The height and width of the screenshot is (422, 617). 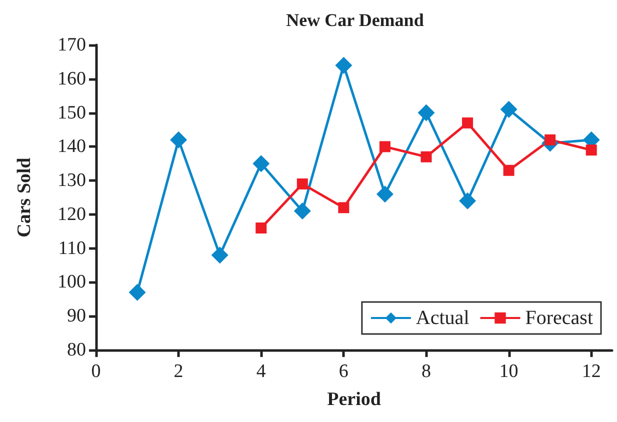 I want to click on legend-label: Actual, so click(x=443, y=318).